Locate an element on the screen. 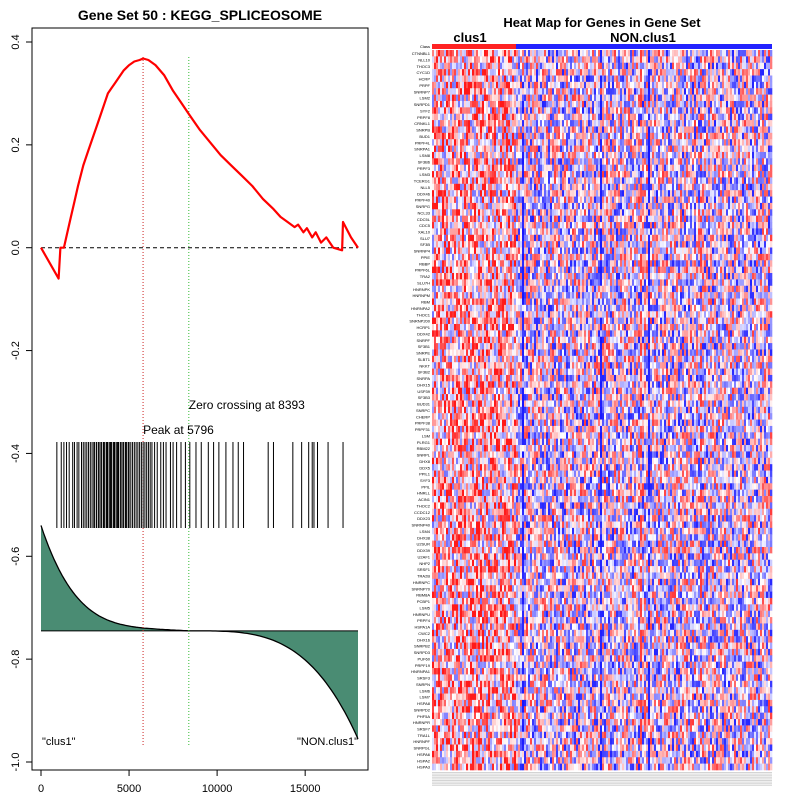  row-label: TRA2B is located at coordinates (423, 576).